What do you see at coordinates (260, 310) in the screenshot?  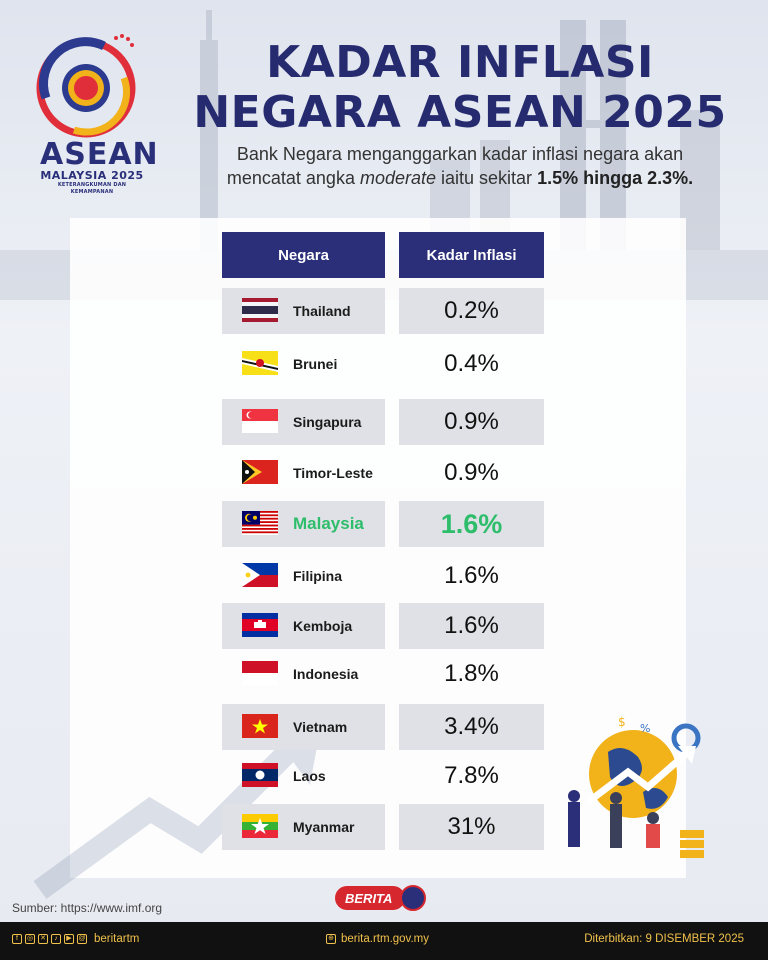 I see `thailand-flag-icon` at bounding box center [260, 310].